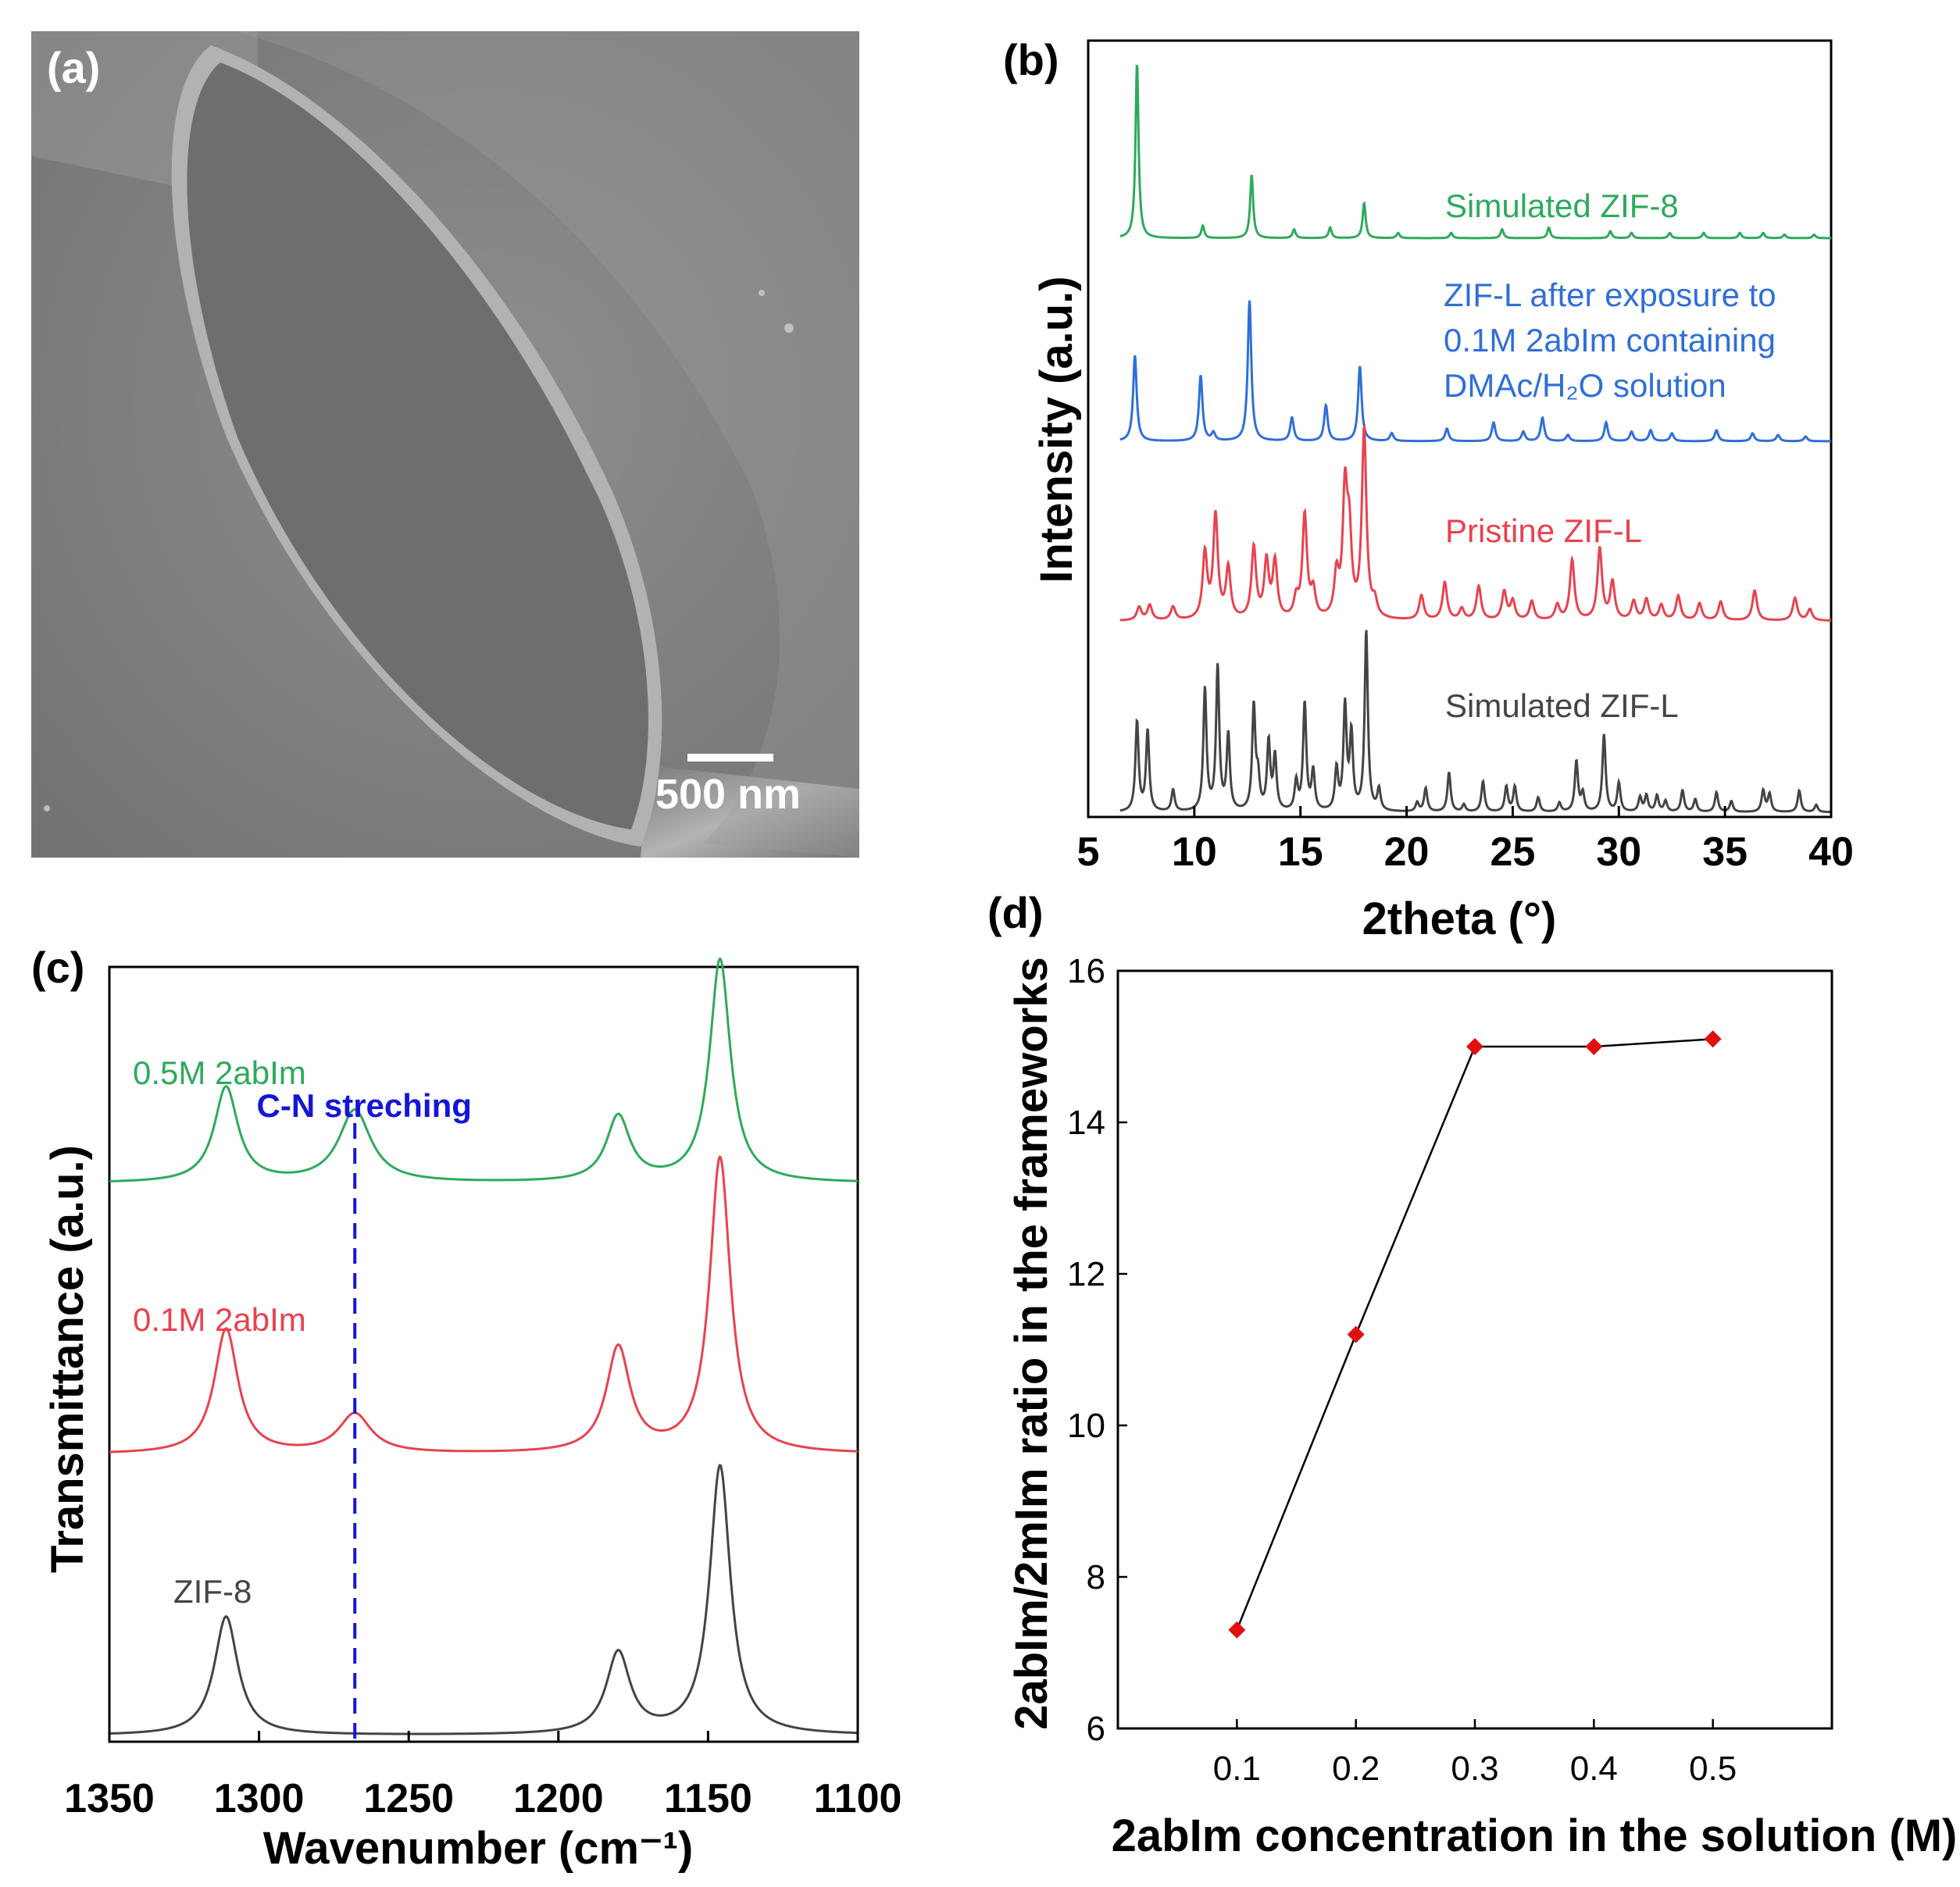  I want to click on panel-label-b: (b), so click(1031, 60).